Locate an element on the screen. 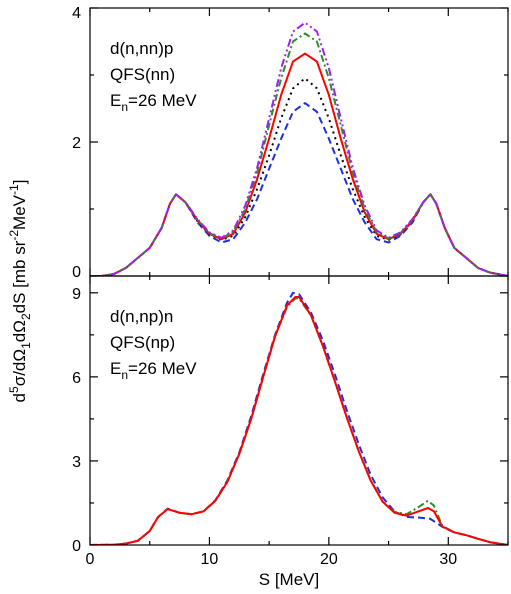 The image size is (511, 594). reaction-label: d(n,np)n is located at coordinates (141, 316).